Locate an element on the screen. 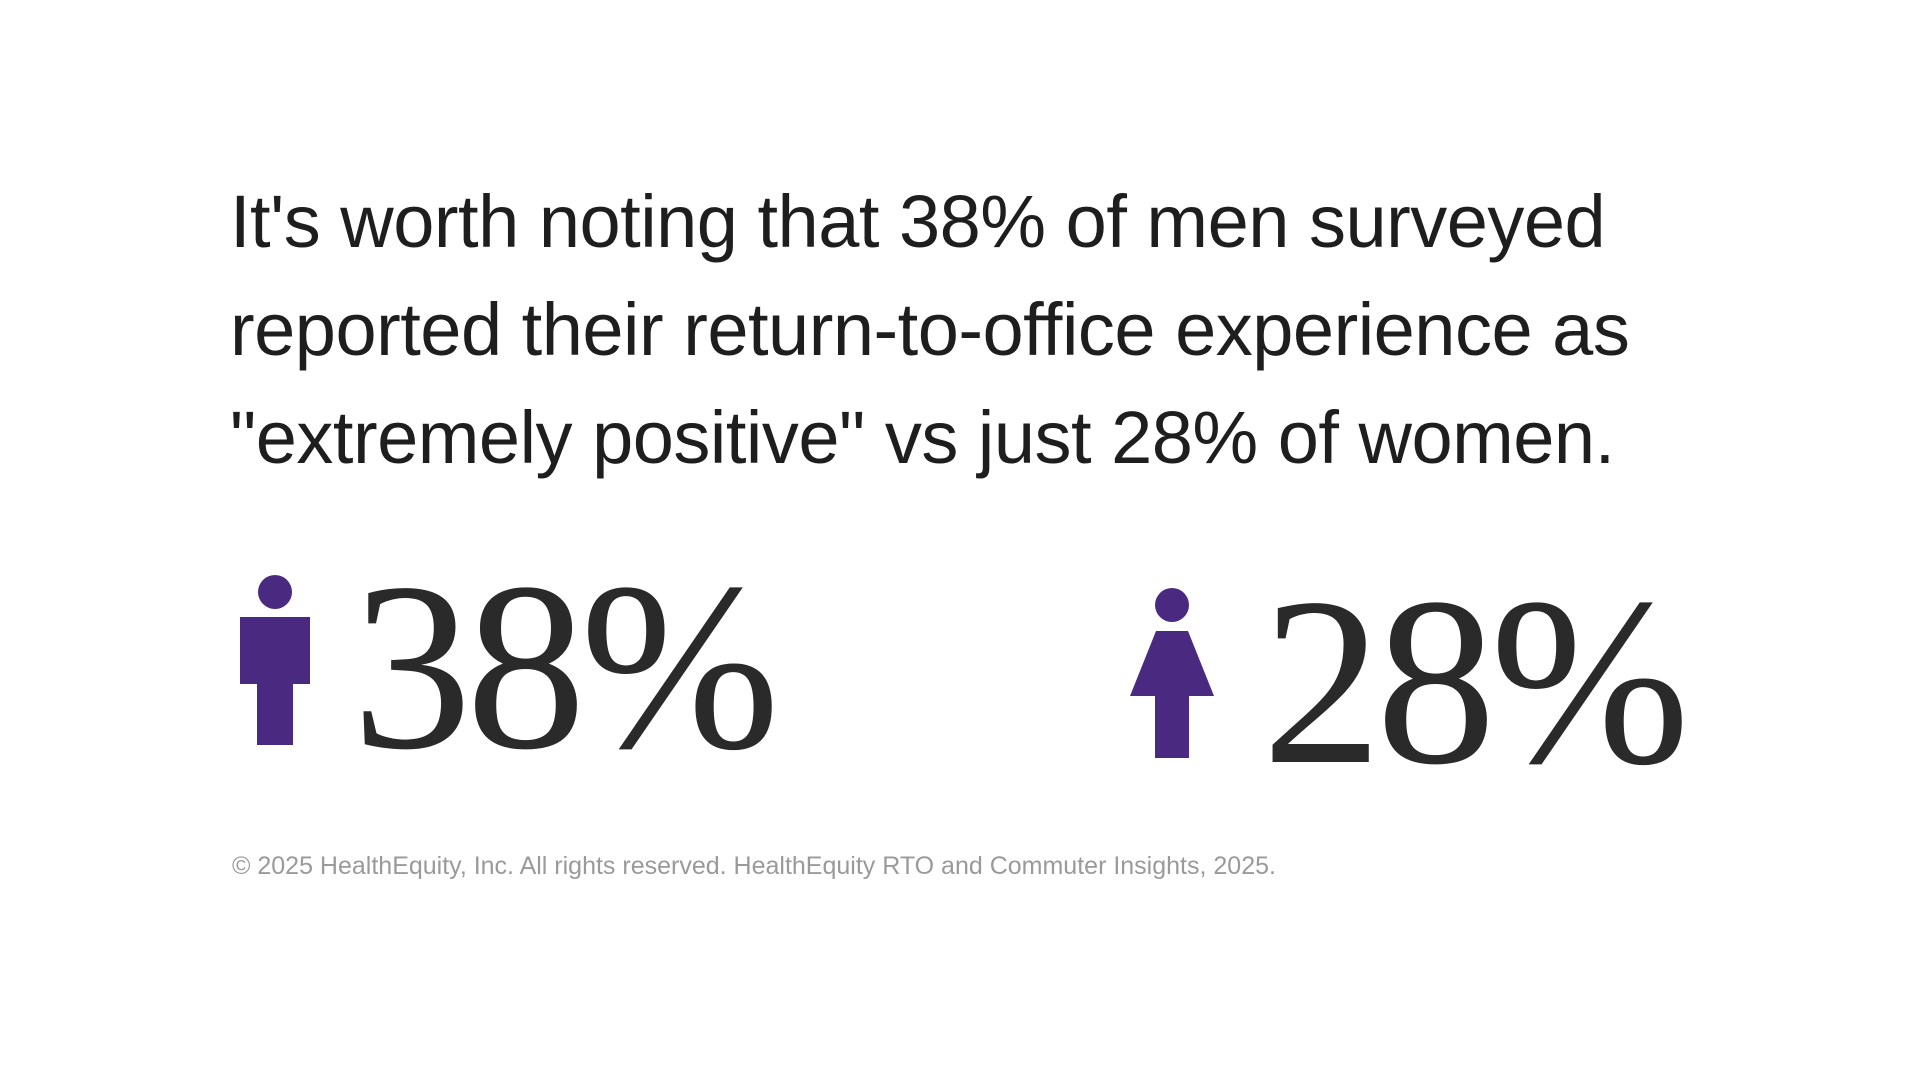  woman-icon is located at coordinates (1172, 673).